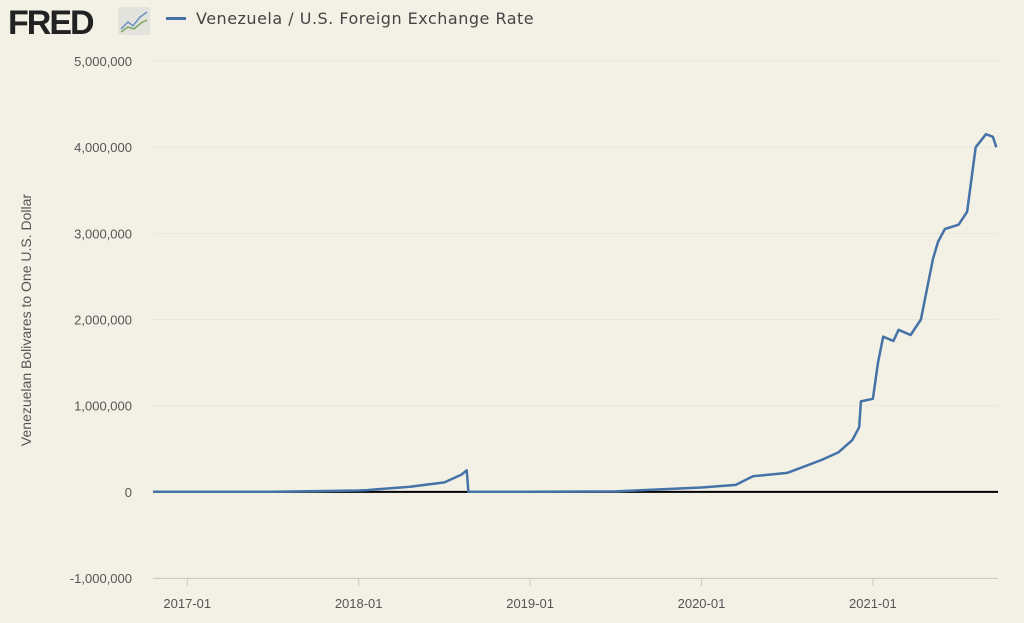 The width and height of the screenshot is (1024, 623). What do you see at coordinates (128, 492) in the screenshot?
I see `y-tick-label: 0` at bounding box center [128, 492].